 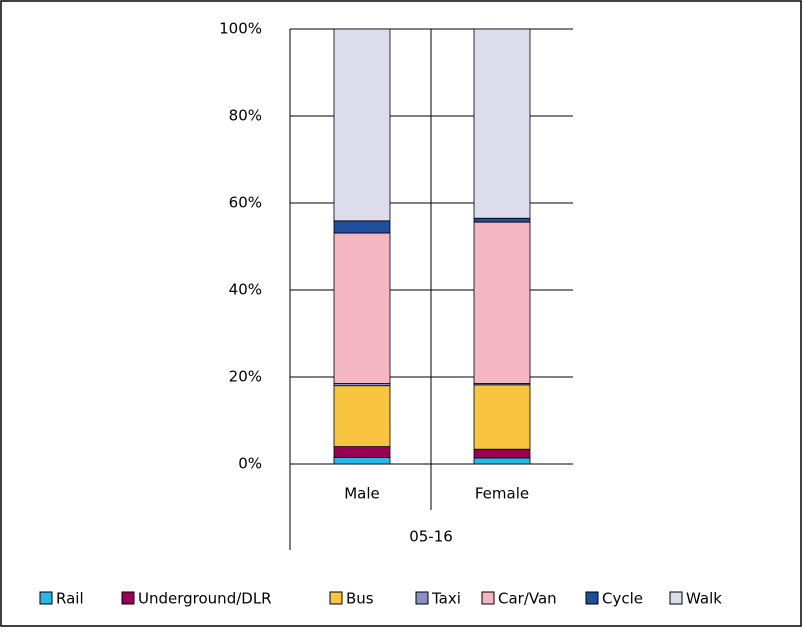 I want to click on legend-label: Rail, so click(x=70, y=599).